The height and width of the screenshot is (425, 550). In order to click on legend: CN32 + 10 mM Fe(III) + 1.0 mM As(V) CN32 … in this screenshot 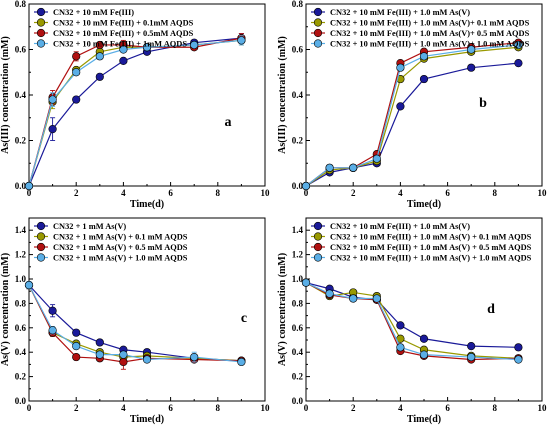, I will do `click(420, 28)`.